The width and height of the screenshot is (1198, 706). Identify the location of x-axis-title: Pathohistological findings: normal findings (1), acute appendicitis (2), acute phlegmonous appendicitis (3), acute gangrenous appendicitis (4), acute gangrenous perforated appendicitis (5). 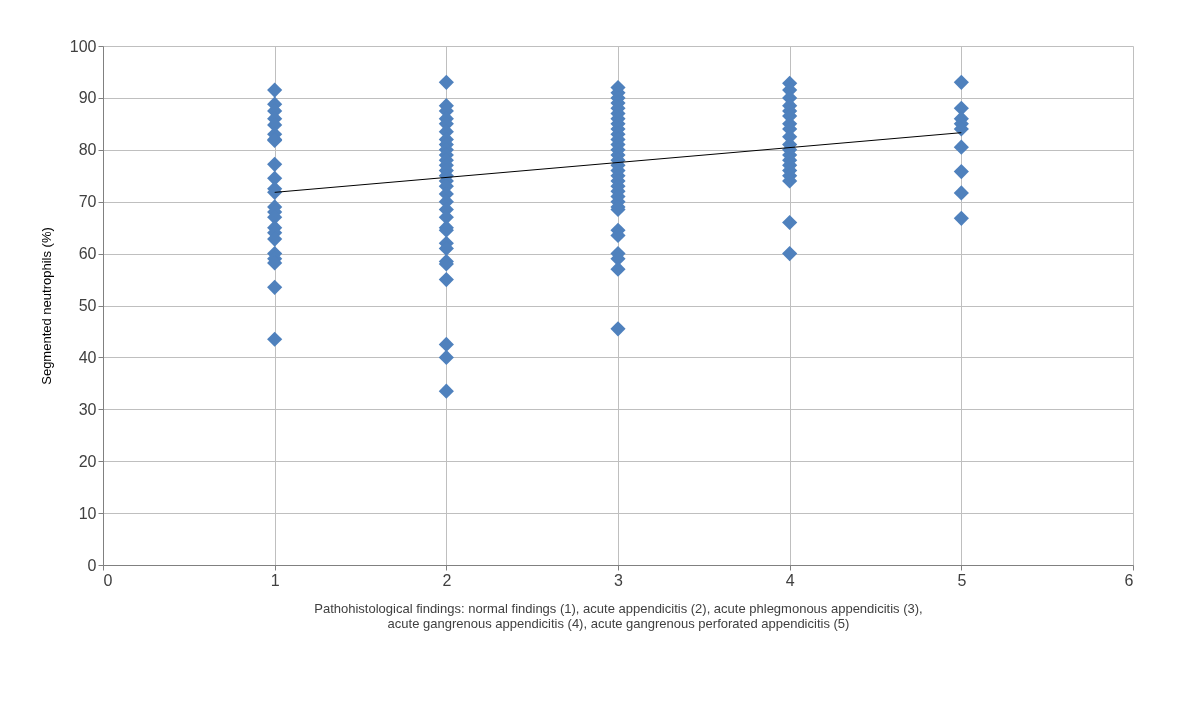
(618, 615).